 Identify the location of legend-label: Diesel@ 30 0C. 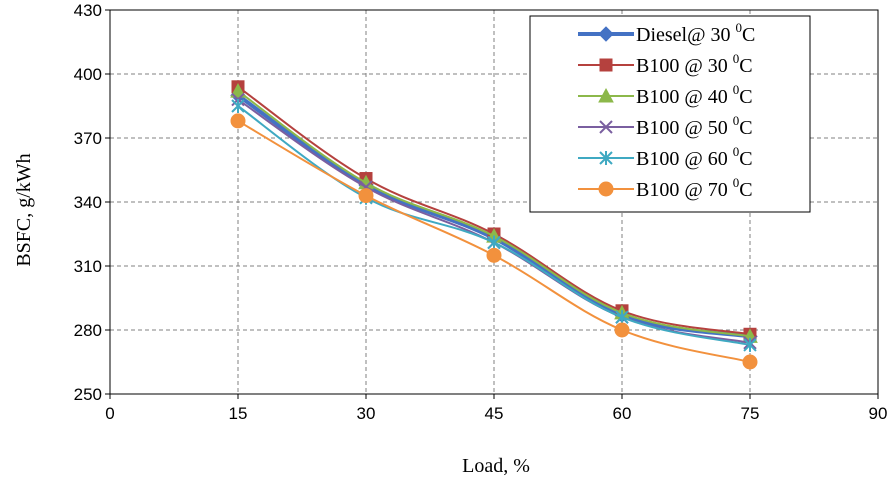
(695, 33).